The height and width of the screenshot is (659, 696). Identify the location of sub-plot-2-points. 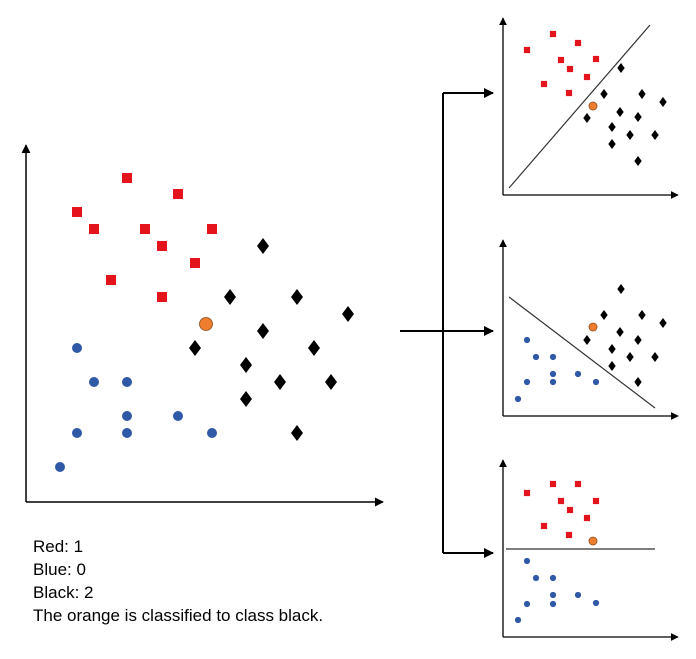
(590, 343).